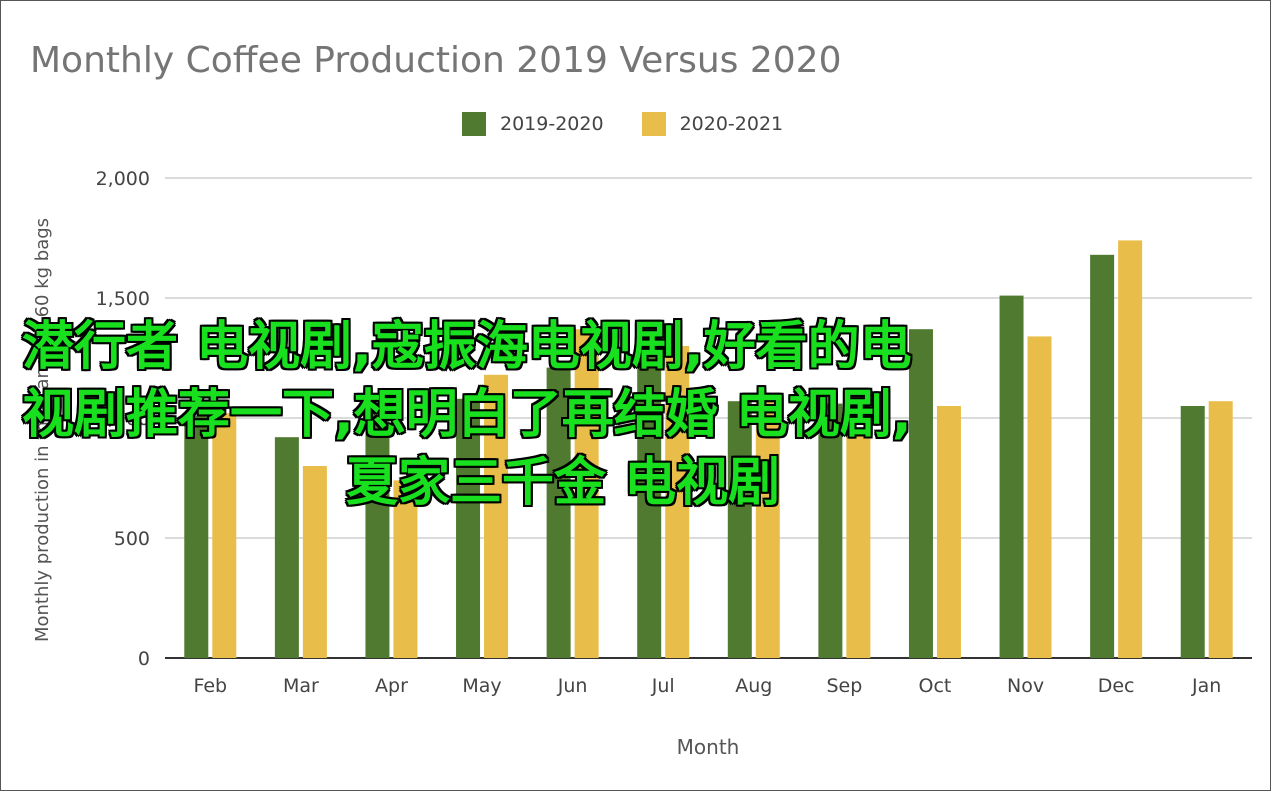 Image resolution: width=1273 pixels, height=793 pixels. I want to click on legend-item-series-1: 2019-2020, so click(533, 124).